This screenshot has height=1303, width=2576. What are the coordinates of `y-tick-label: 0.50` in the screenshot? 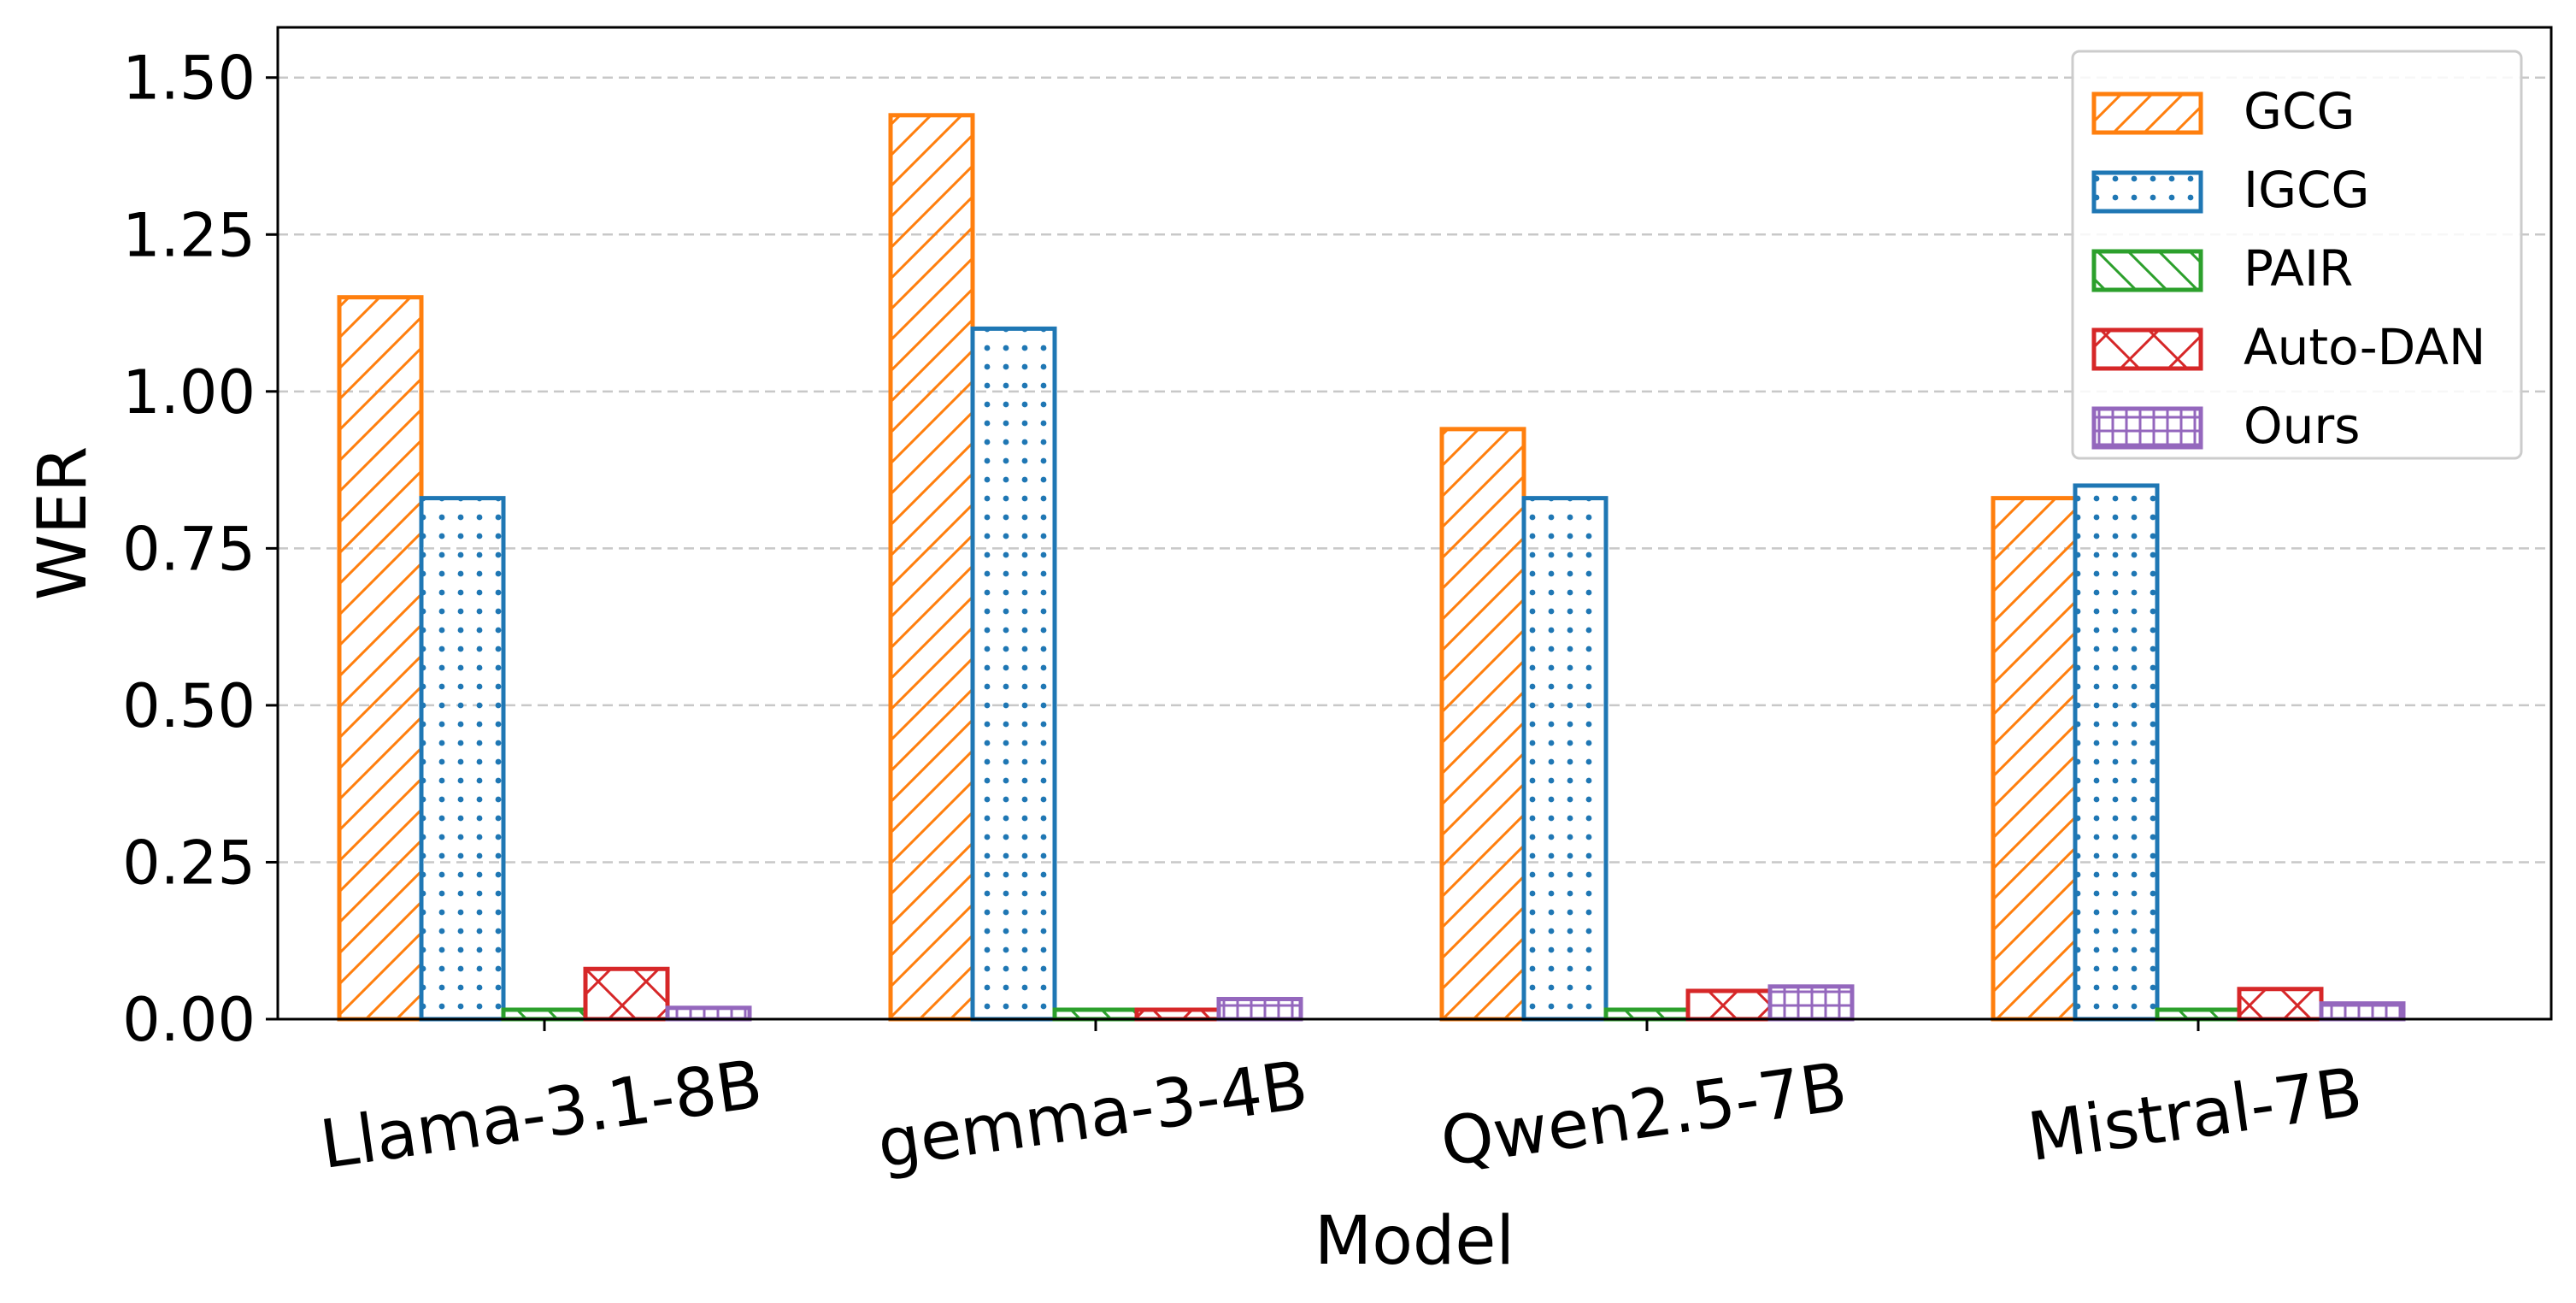 It's located at (189, 706).